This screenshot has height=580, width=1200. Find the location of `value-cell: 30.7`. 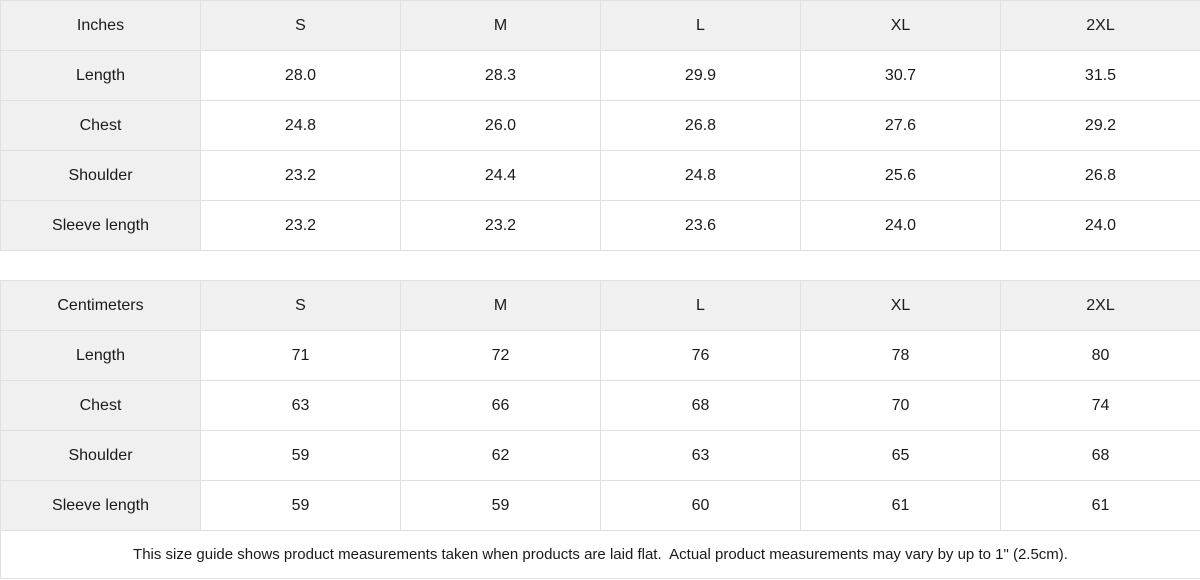

value-cell: 30.7 is located at coordinates (900, 75).